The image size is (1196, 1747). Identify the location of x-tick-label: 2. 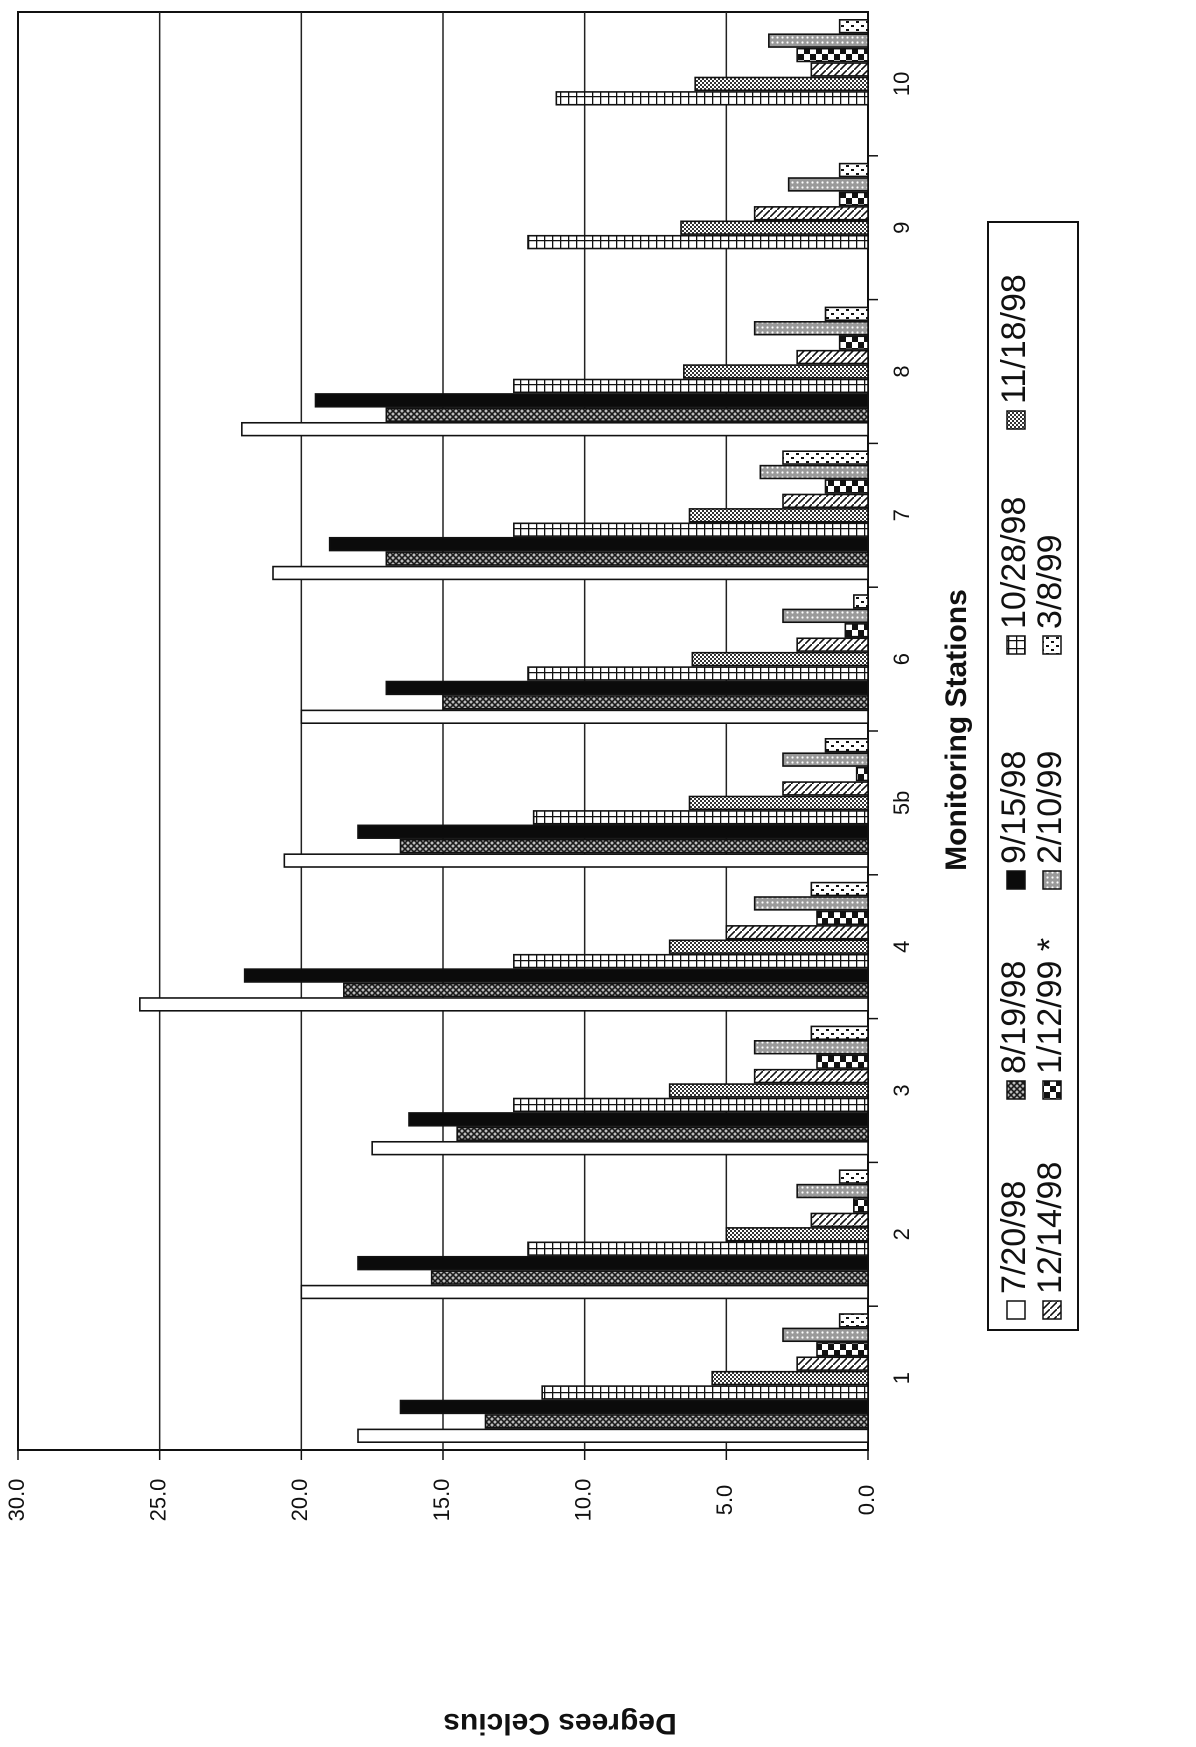
(901, 1234).